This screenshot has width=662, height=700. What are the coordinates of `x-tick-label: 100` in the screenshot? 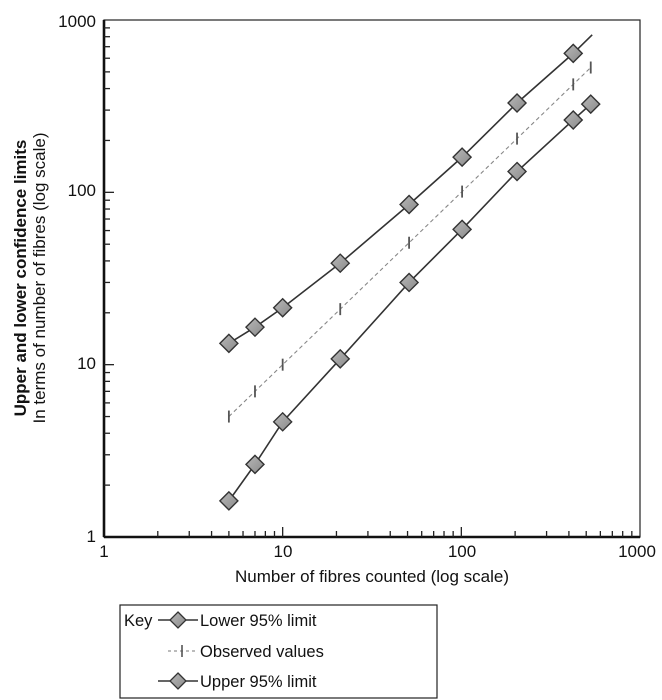 It's located at (462, 551).